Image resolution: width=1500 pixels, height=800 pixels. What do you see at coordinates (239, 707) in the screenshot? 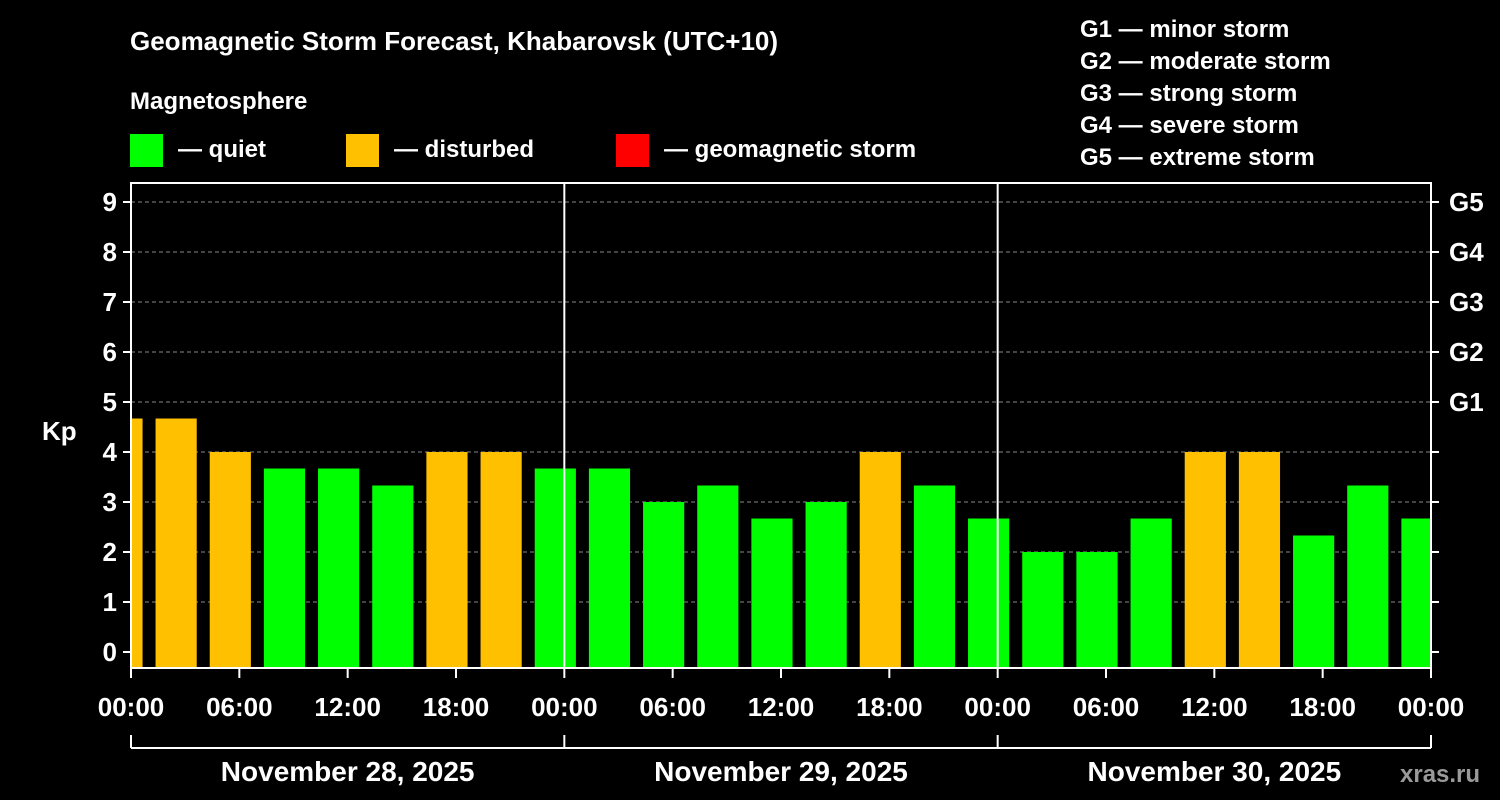
I see `x-tick-label-1: 06:00` at bounding box center [239, 707].